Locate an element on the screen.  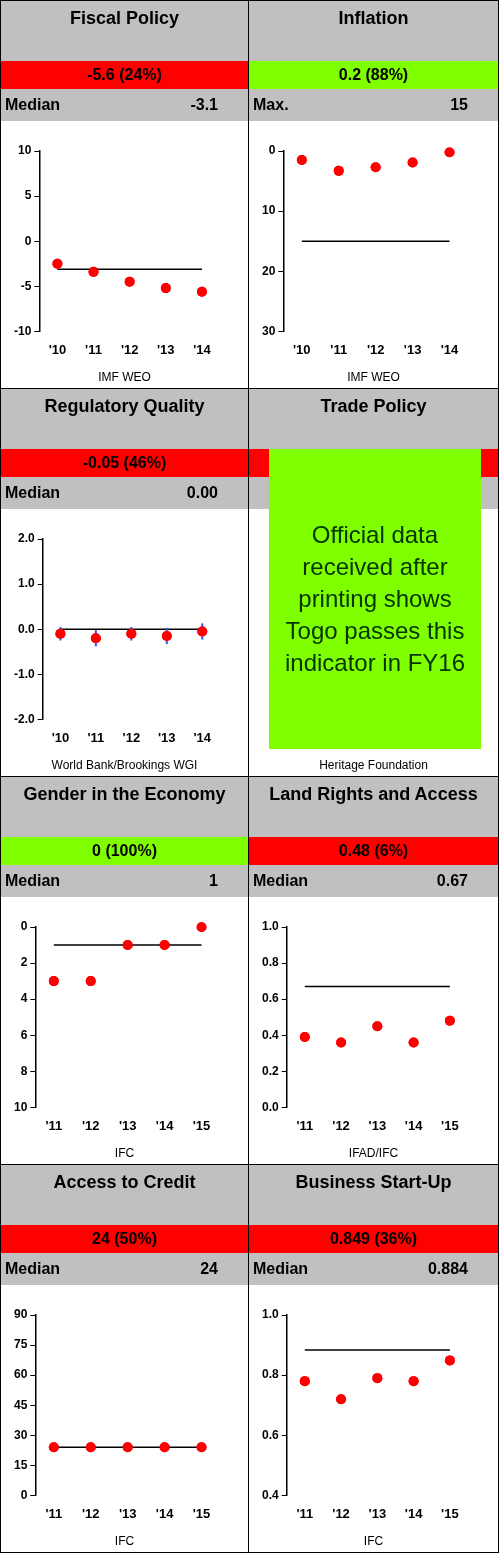
y-tick-label: 75 is located at coordinates (20, 1344).